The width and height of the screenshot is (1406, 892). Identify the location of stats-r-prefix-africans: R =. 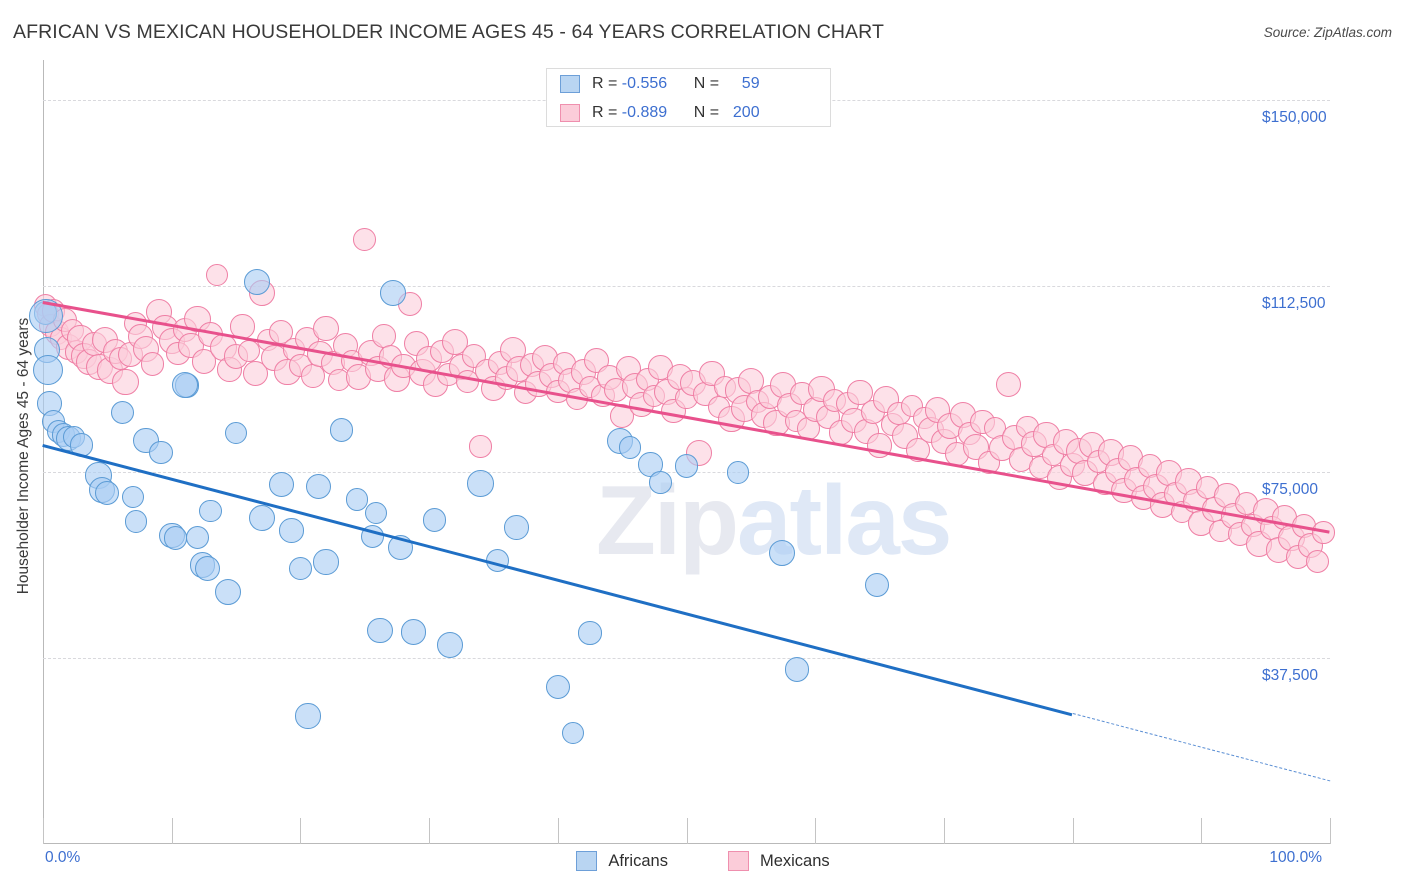
(607, 83).